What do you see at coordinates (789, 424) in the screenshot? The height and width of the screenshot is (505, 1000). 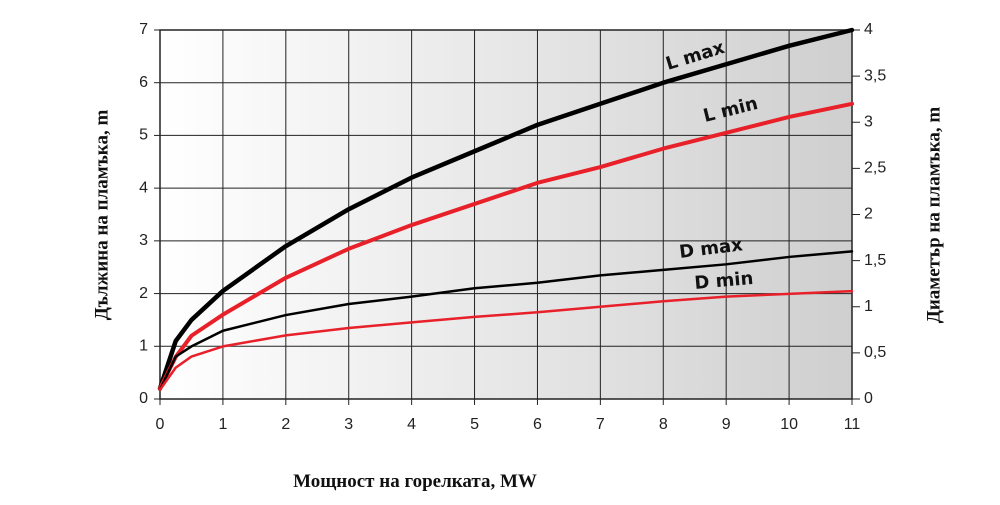 I see `x-tick-label: 10` at bounding box center [789, 424].